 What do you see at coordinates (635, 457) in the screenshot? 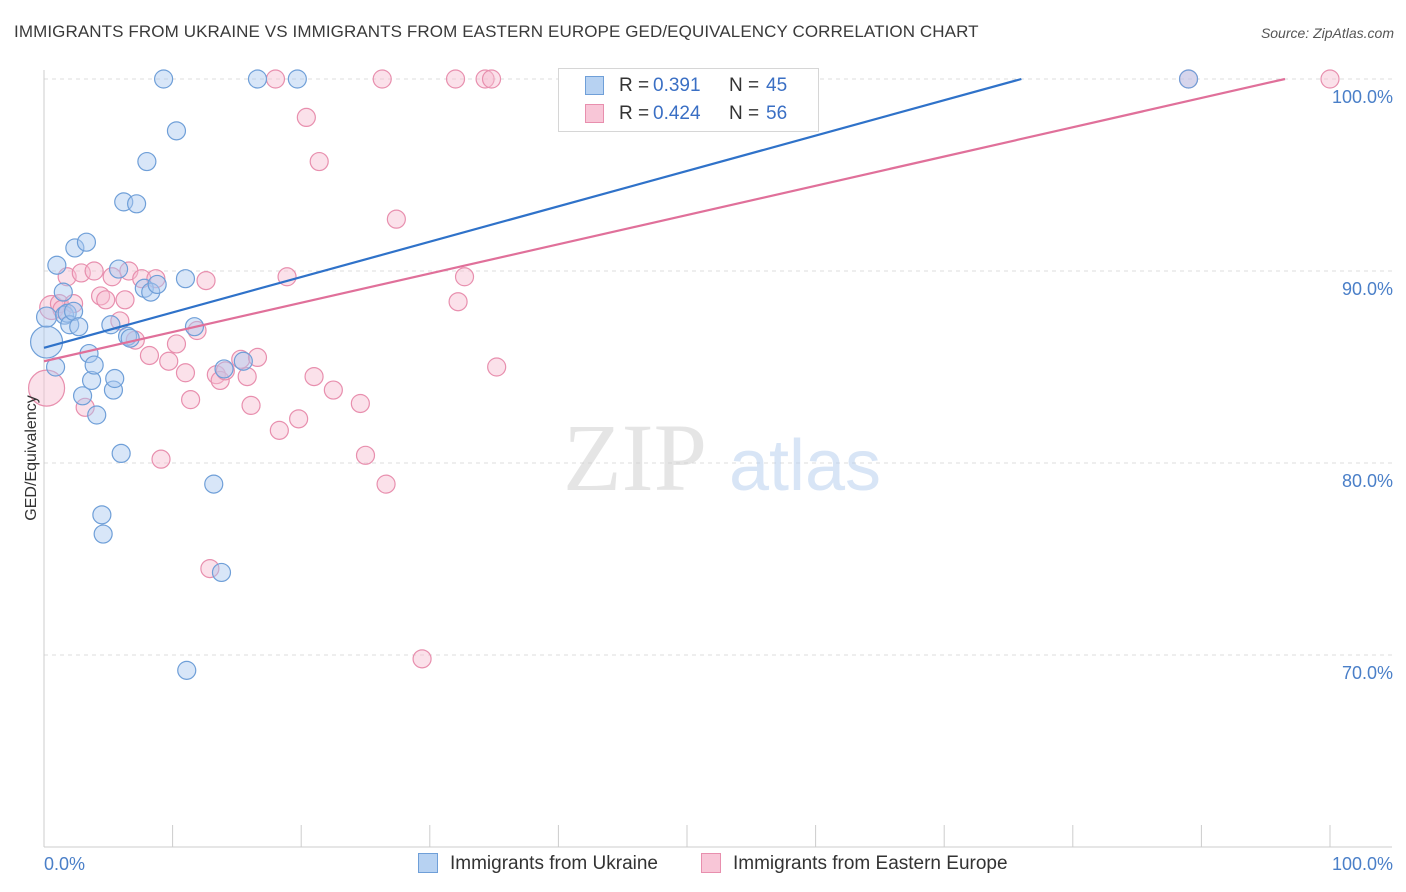
I see `watermark-zip: ZIP` at bounding box center [635, 457].